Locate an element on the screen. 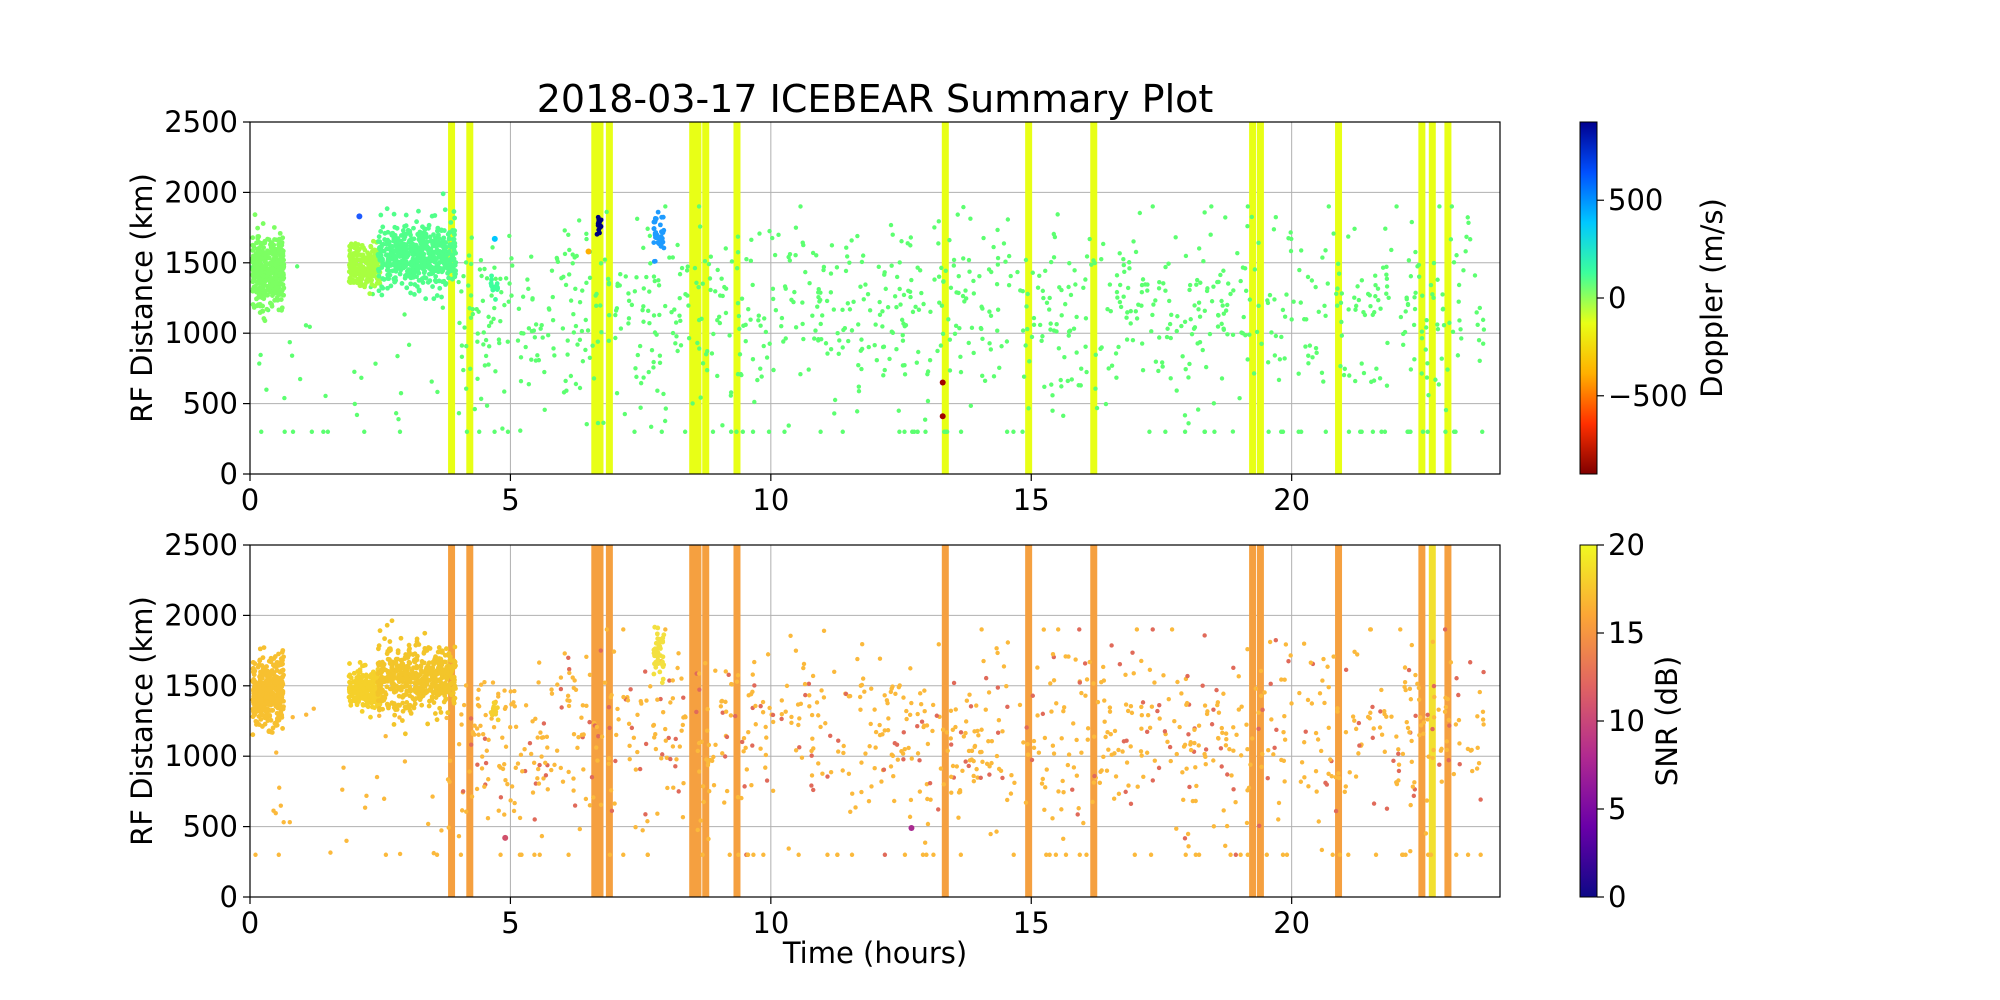  x-tick-label: 20 is located at coordinates (1291, 500).